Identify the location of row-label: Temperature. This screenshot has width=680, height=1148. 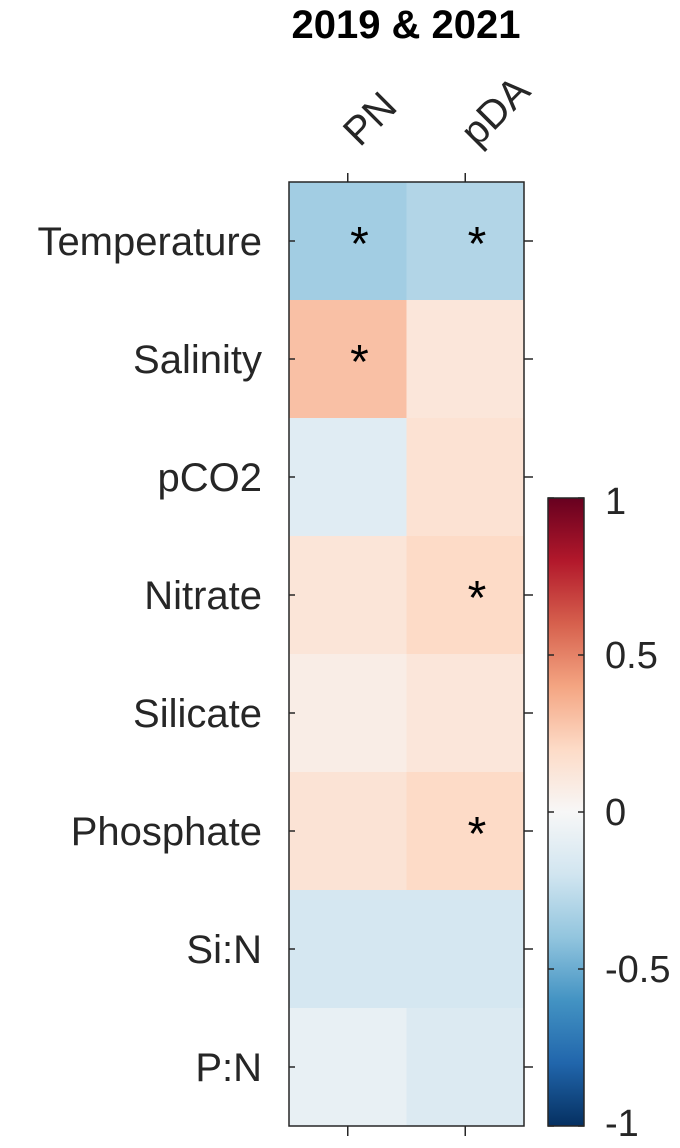
(149, 242).